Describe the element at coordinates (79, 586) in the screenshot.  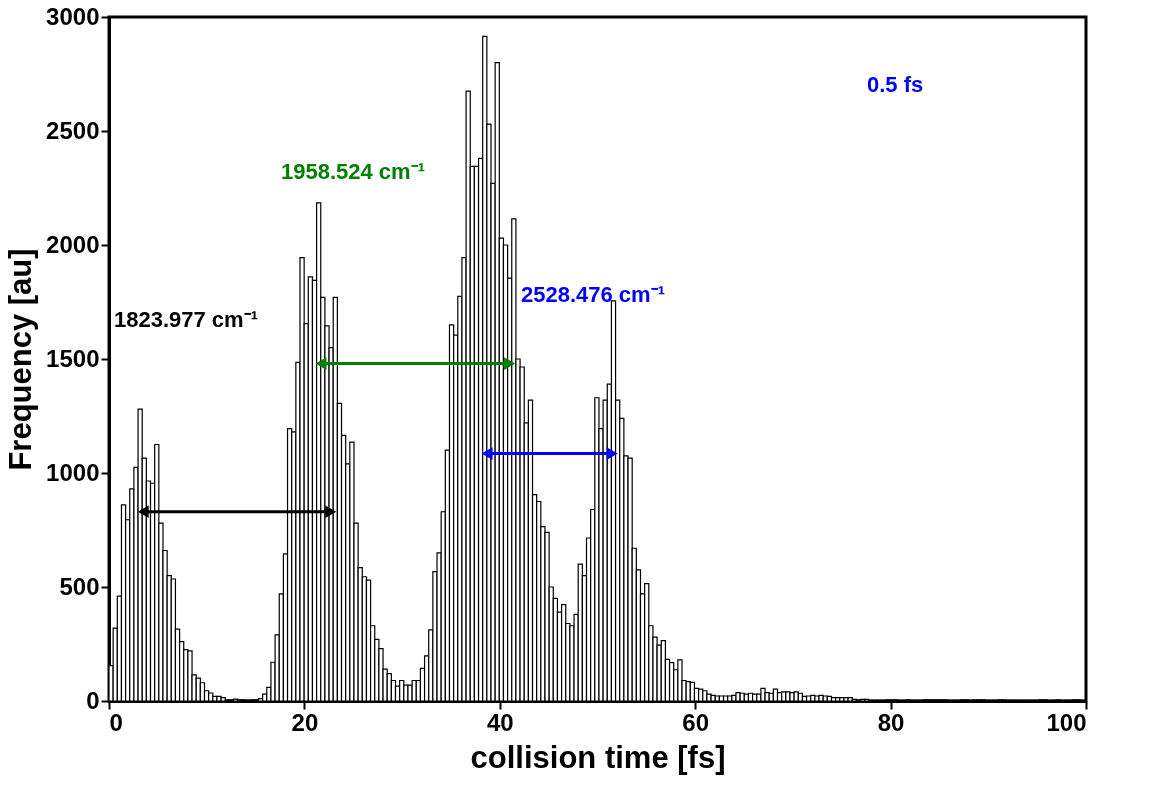
I see `y-tick-label: 500` at that location.